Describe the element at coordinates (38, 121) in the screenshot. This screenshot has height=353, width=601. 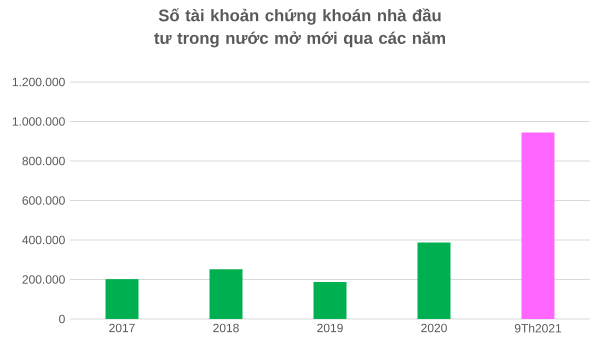
I see `y-tick-label: 1.000.000` at that location.